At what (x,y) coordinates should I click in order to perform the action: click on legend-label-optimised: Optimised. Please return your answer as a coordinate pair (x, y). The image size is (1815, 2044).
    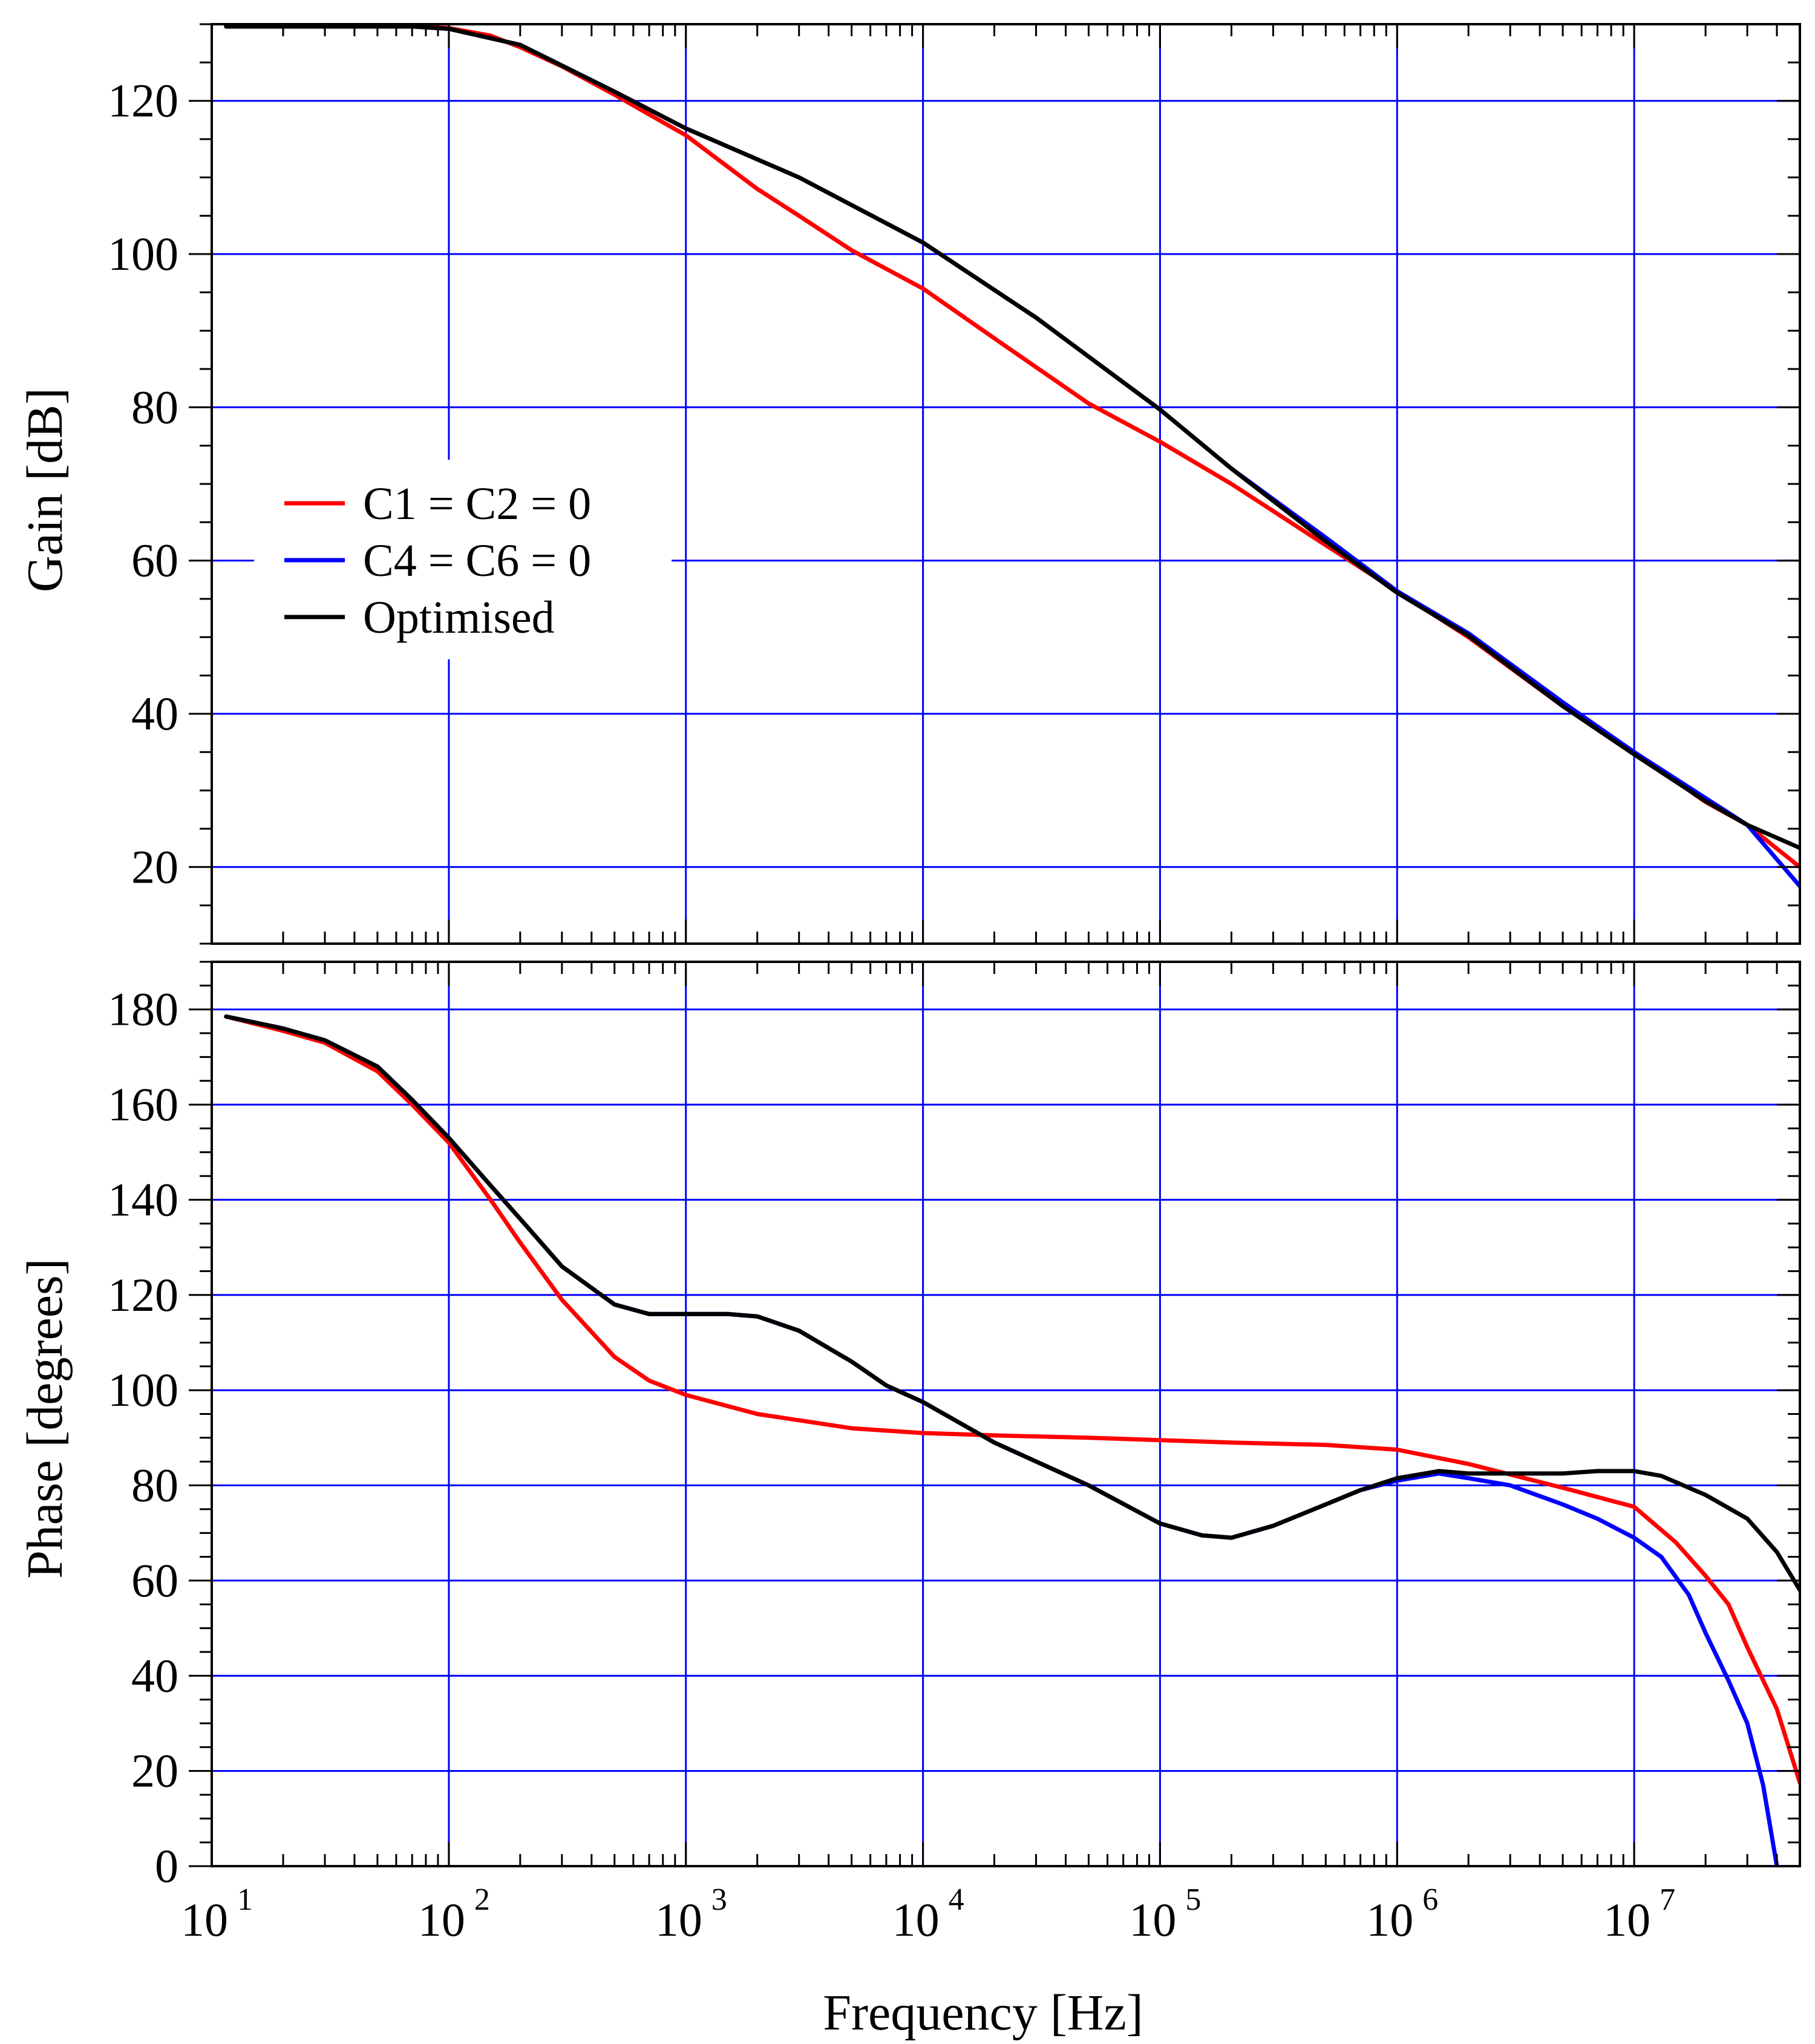
    Looking at the image, I should click on (459, 618).